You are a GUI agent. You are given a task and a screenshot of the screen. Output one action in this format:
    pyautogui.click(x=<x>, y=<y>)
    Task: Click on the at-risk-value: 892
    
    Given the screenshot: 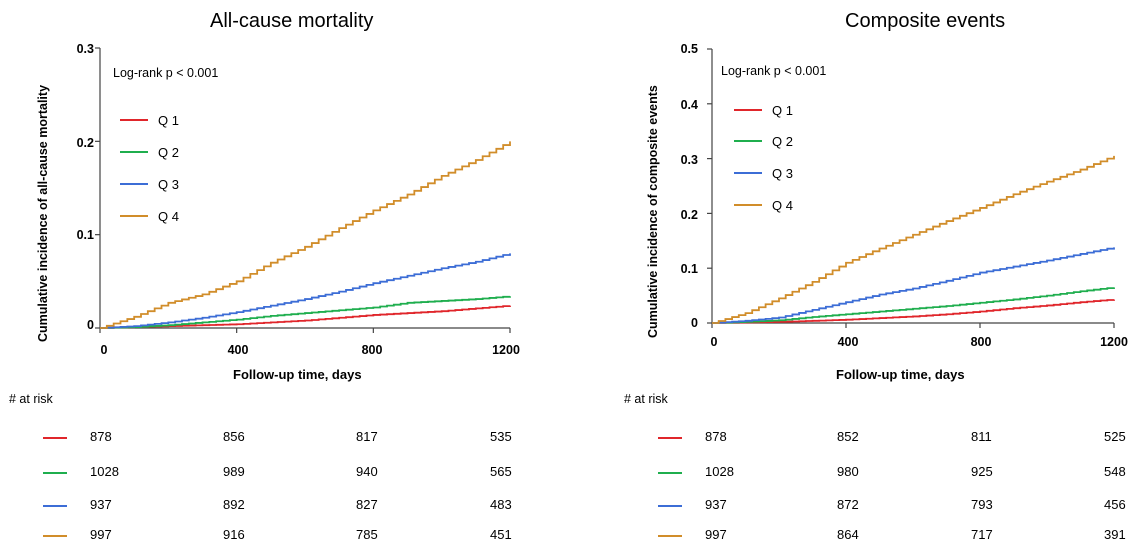 What is the action you would take?
    pyautogui.click(x=234, y=504)
    